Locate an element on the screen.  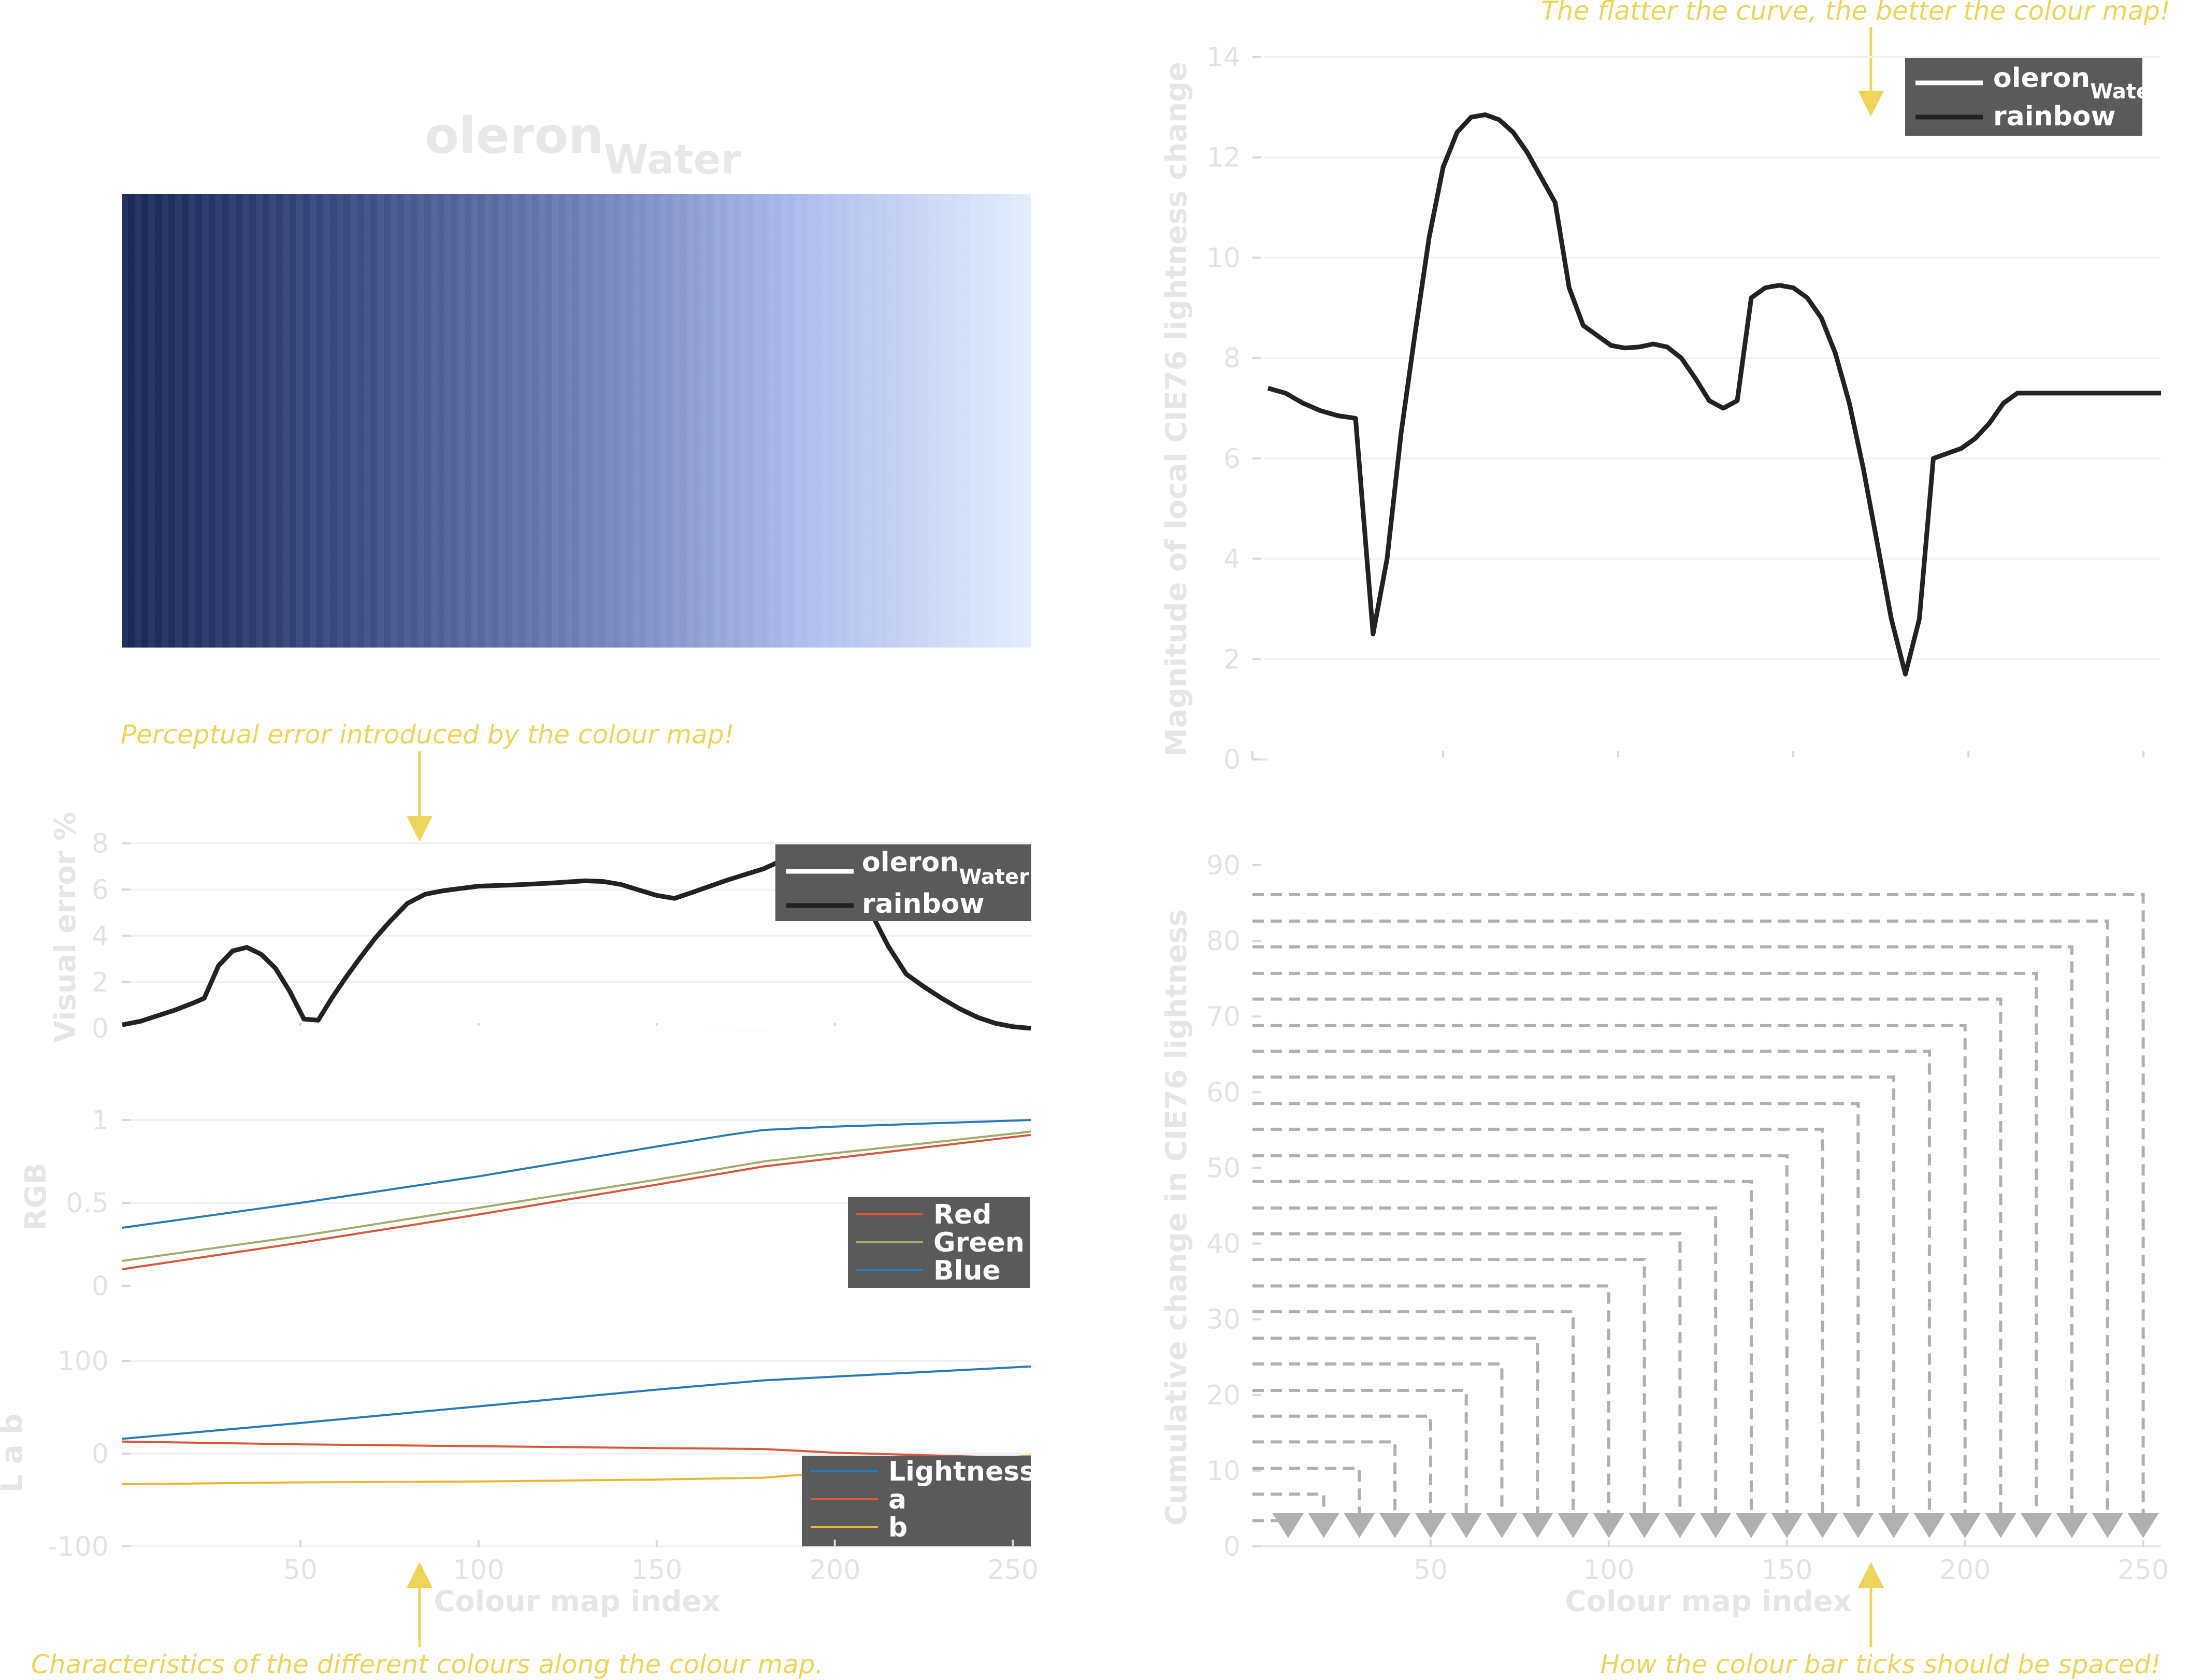
cumulative-ylabel: Cumulative change in CIE76 lightness is located at coordinates (1176, 1217).